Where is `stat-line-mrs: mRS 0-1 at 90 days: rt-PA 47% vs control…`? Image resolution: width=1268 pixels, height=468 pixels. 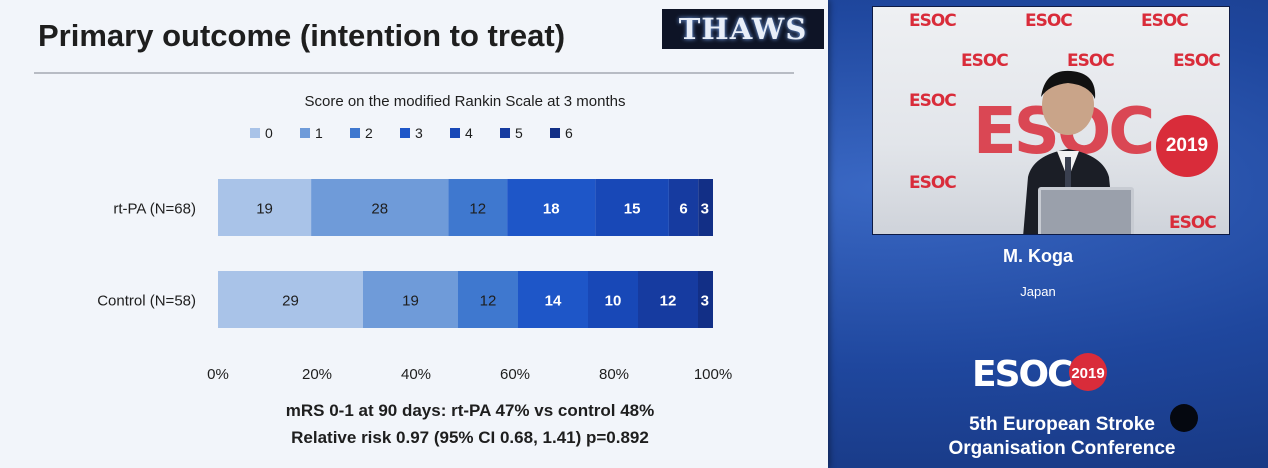
stat-line-mrs: mRS 0-1 at 90 days: rt-PA 47% vs control… is located at coordinates (470, 410).